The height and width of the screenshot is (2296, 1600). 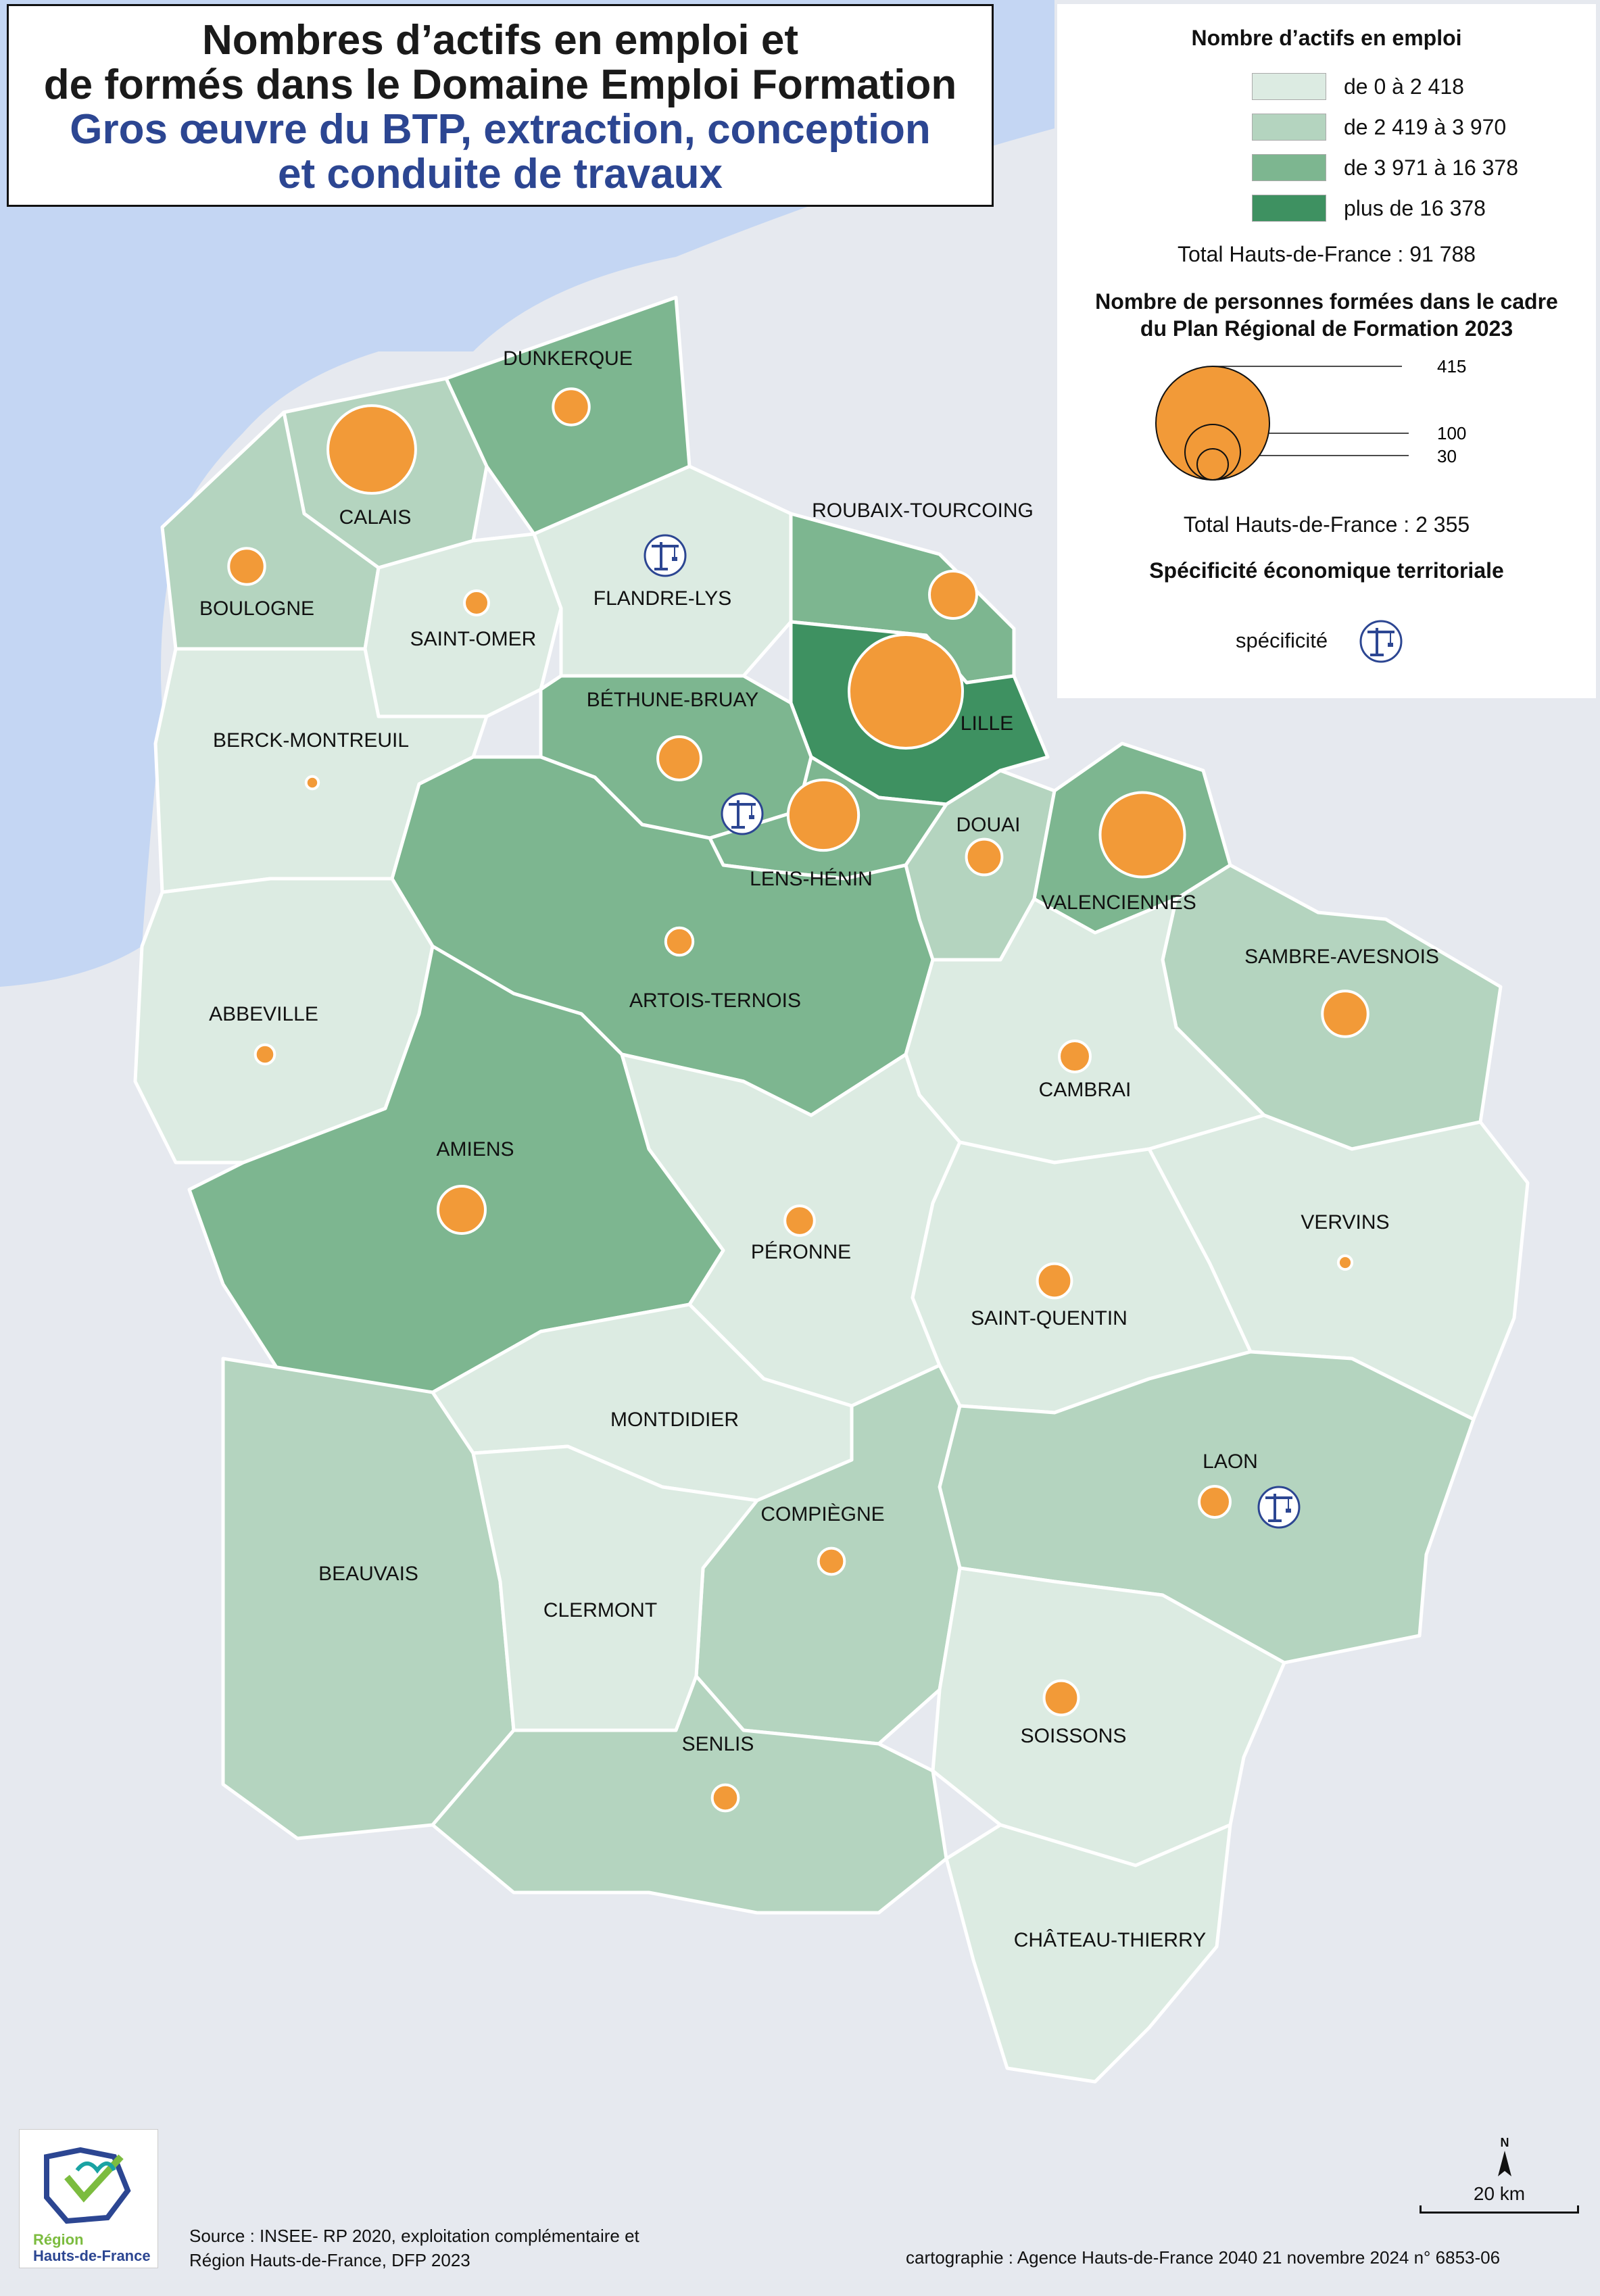 What do you see at coordinates (1109, 1716) in the screenshot?
I see `zone-soissons` at bounding box center [1109, 1716].